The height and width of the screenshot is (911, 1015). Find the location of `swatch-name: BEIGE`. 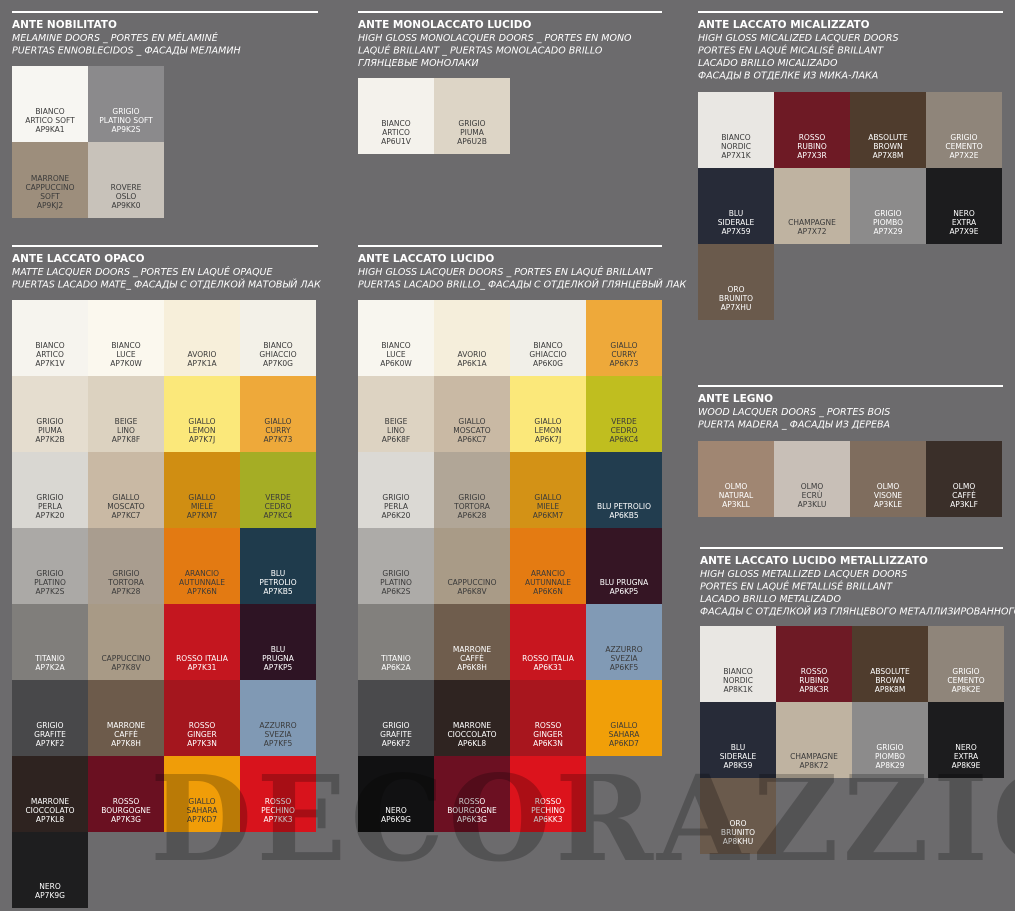

swatch-name: BEIGE is located at coordinates (126, 421).